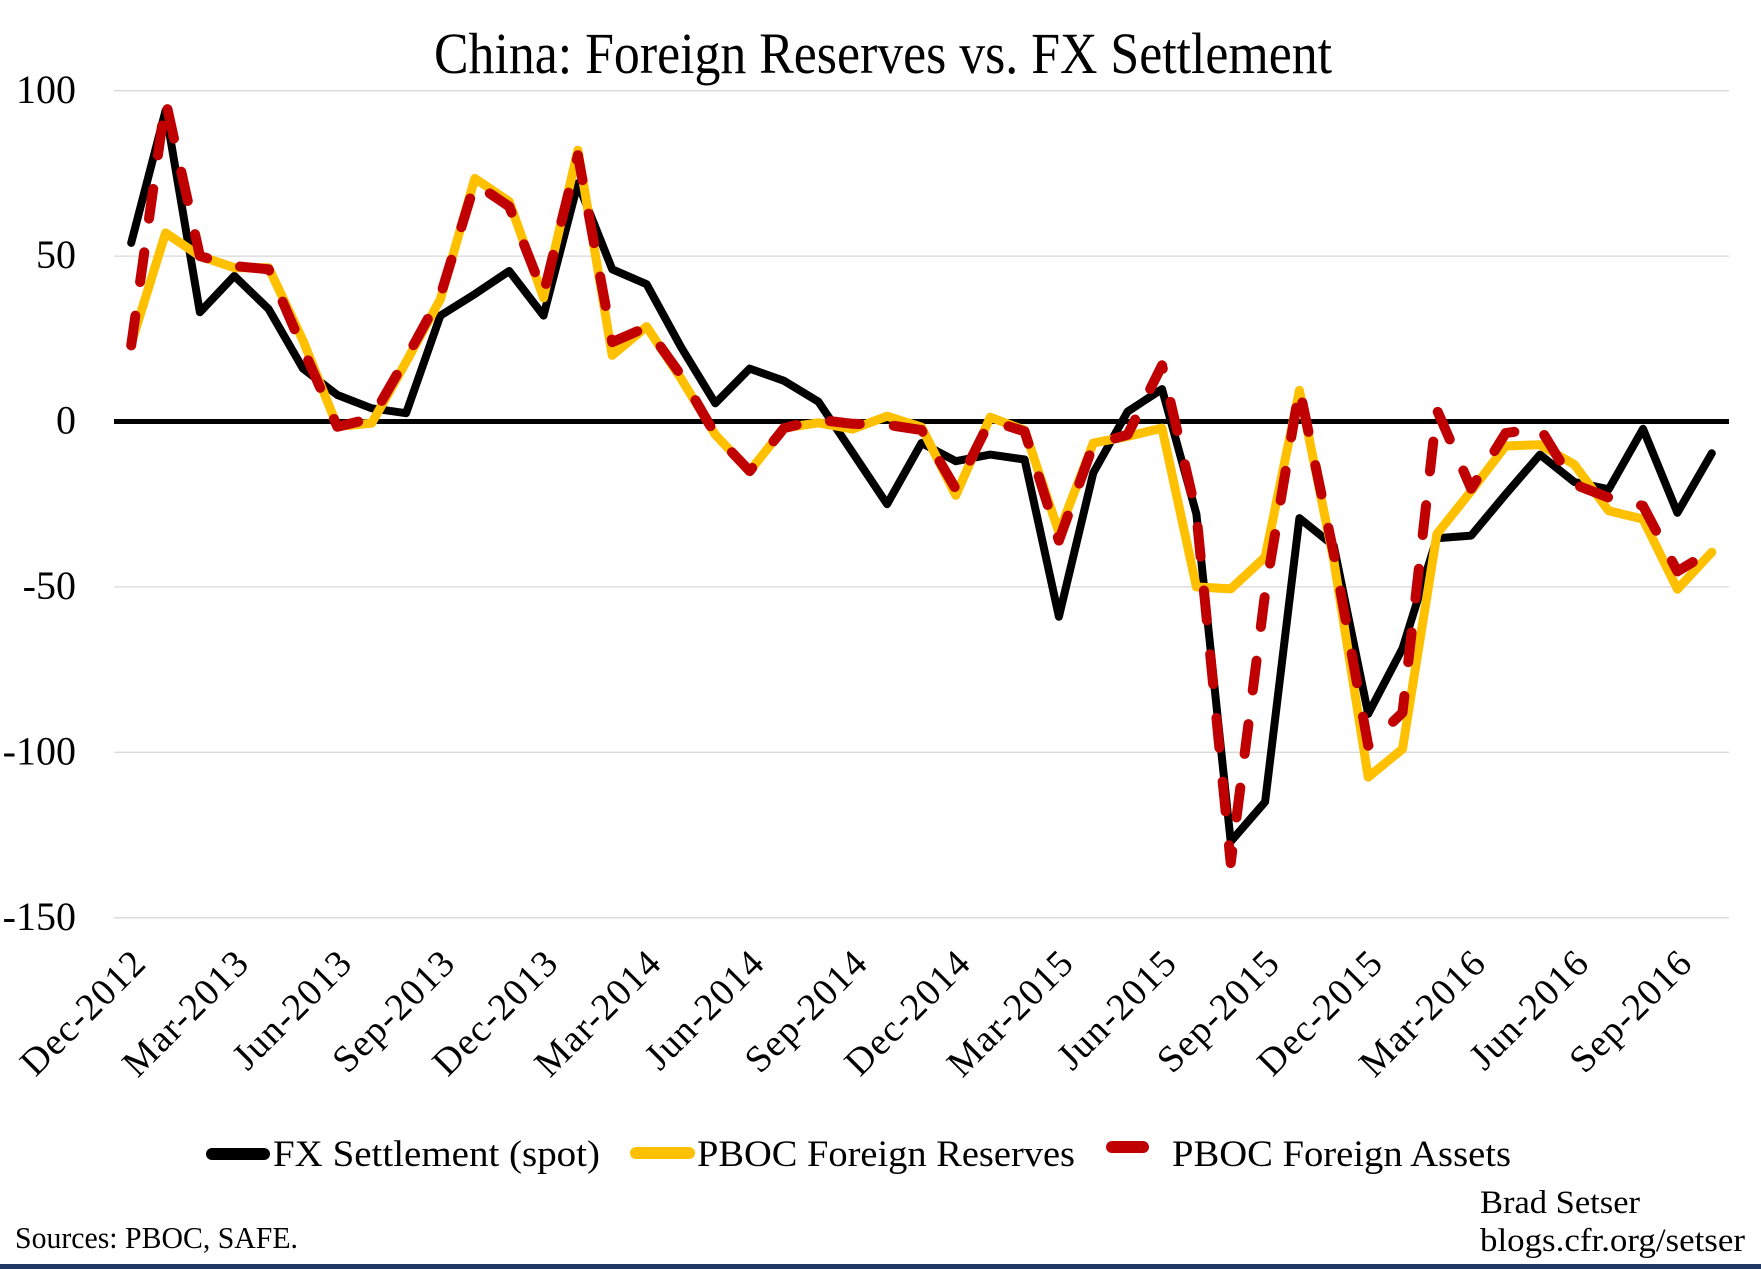 The height and width of the screenshot is (1269, 1761). Describe the element at coordinates (436, 1154) in the screenshot. I see `svg-text: FX Settlement (spot)` at that location.